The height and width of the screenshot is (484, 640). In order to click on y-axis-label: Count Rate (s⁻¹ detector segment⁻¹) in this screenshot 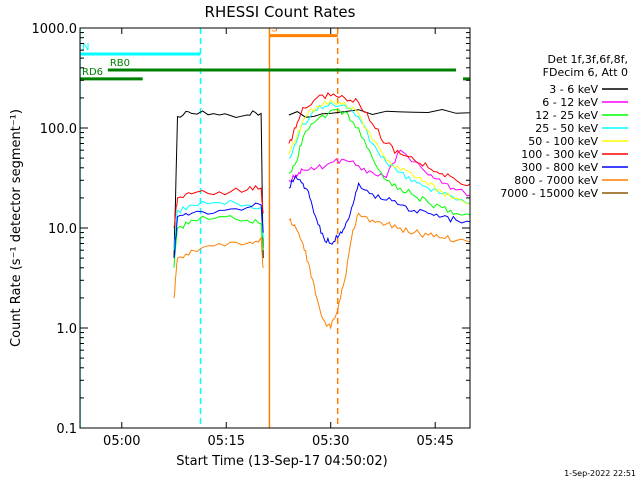, I will do `click(16, 228)`.